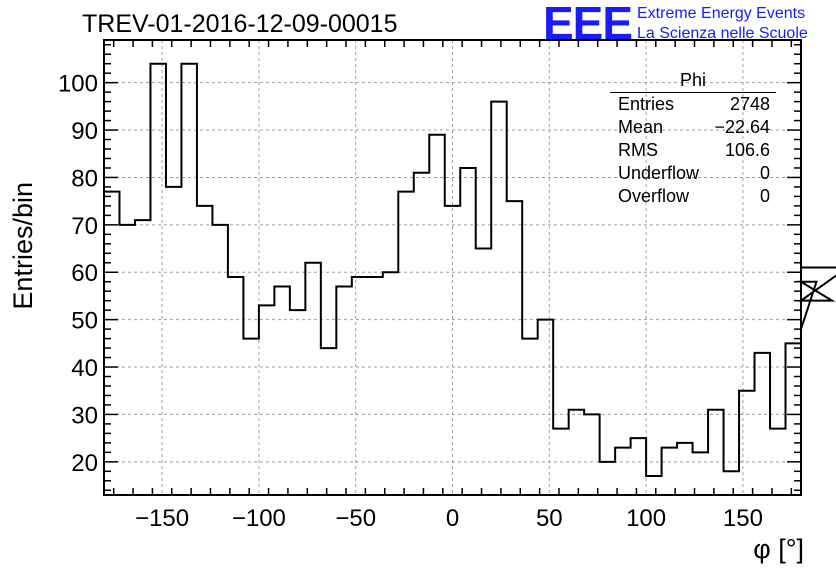 Image resolution: width=836 pixels, height=572 pixels. What do you see at coordinates (84, 463) in the screenshot?
I see `y-tick-label: 20` at bounding box center [84, 463].